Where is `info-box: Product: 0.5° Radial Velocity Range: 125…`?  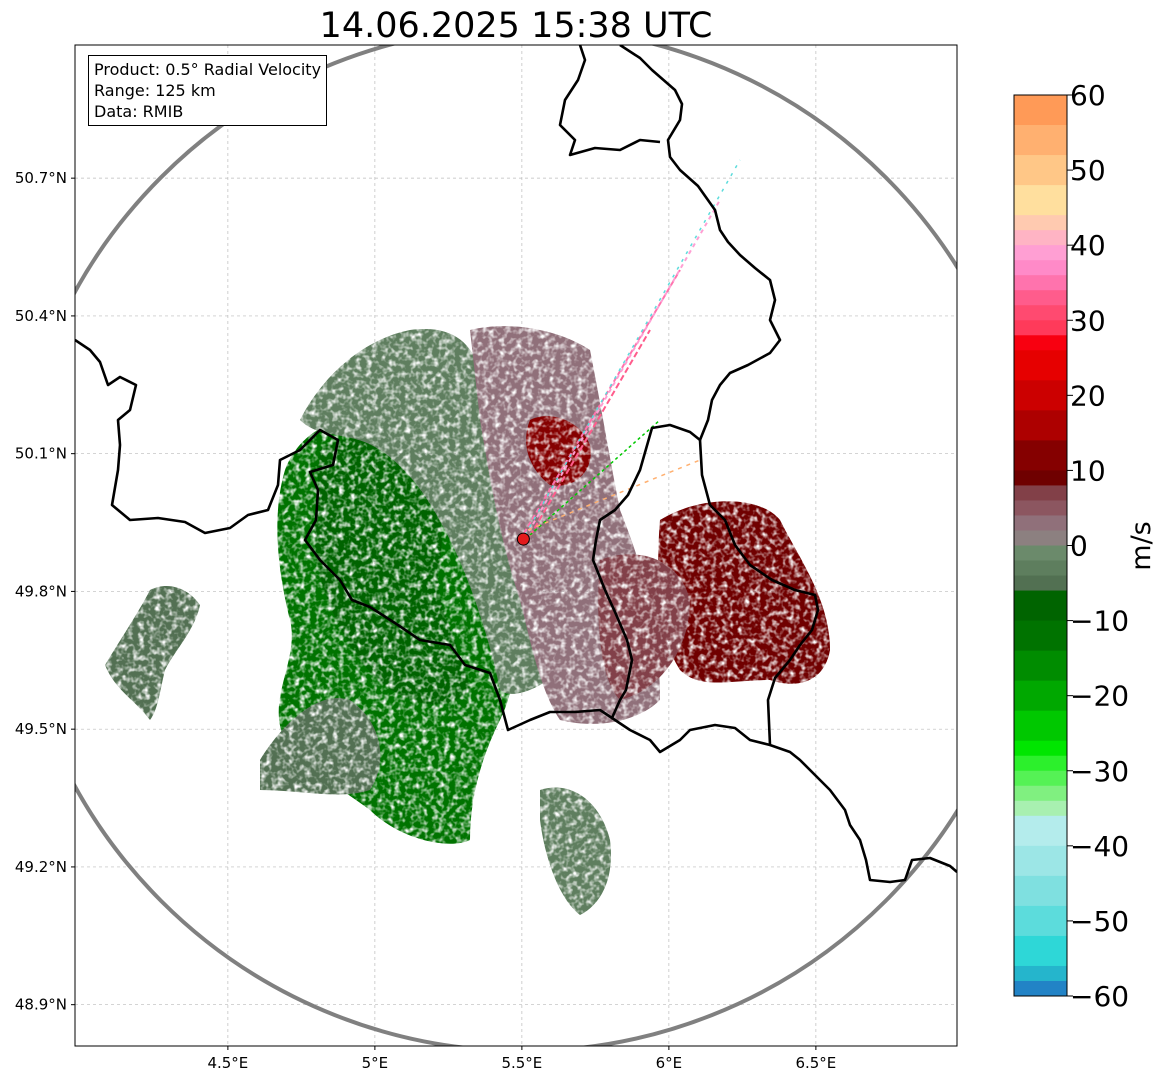
info-box: Product: 0.5° Radial Velocity Range: 125… is located at coordinates (208, 90).